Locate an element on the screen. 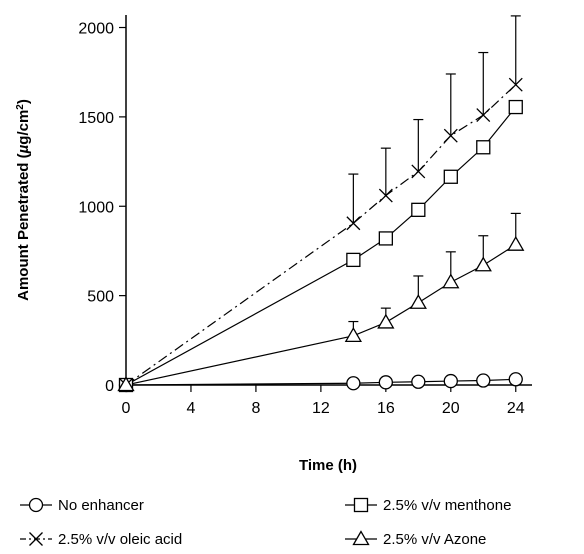  x-ticks: 0 4 8 12 16 20 24 is located at coordinates (323, 401).